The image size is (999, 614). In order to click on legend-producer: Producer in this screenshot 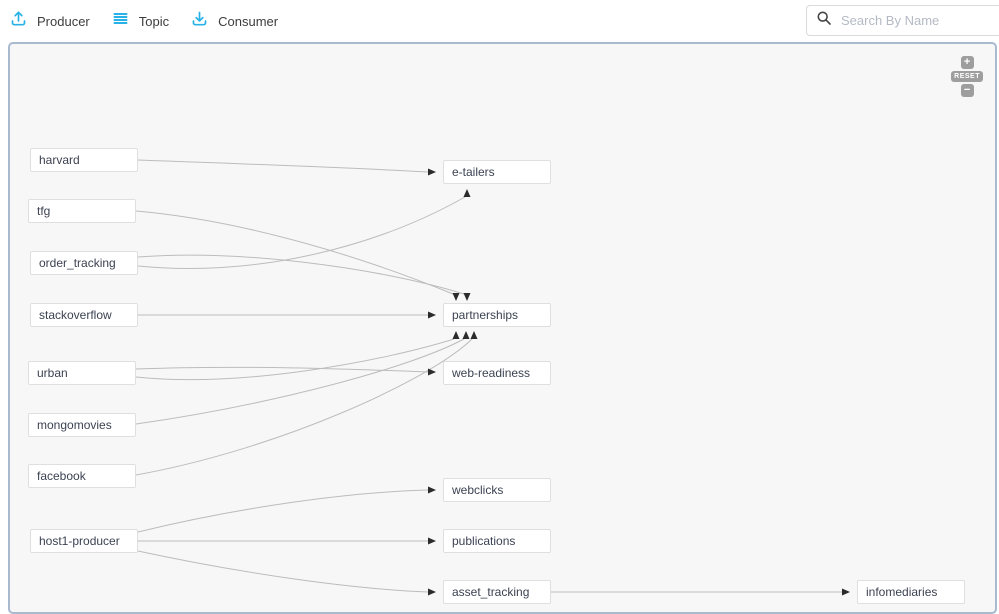, I will do `click(50, 21)`.